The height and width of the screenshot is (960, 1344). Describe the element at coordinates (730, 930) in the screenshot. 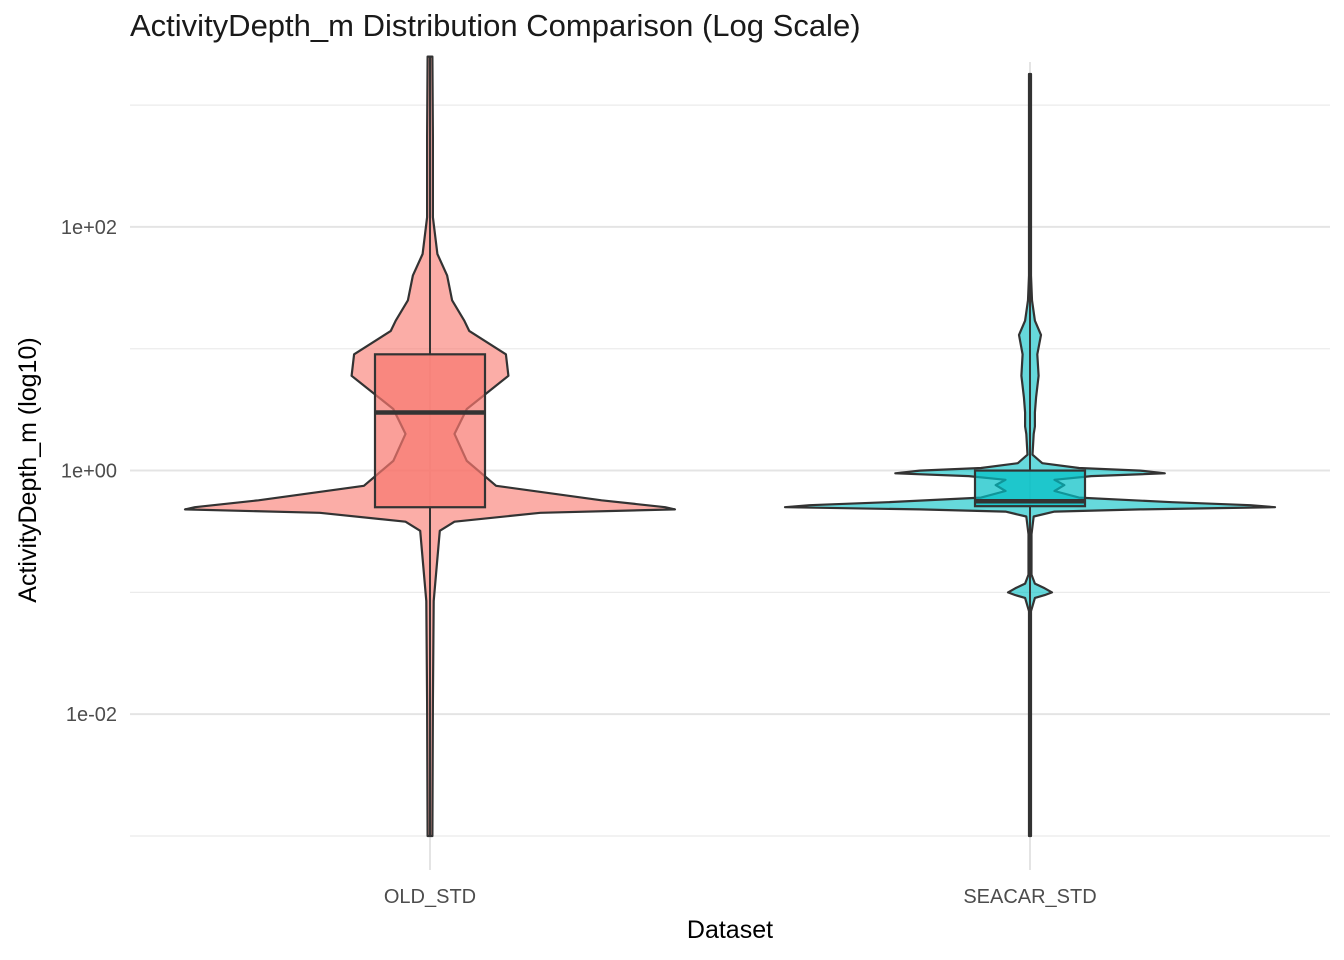

I see `x-axis-title: Dataset` at that location.